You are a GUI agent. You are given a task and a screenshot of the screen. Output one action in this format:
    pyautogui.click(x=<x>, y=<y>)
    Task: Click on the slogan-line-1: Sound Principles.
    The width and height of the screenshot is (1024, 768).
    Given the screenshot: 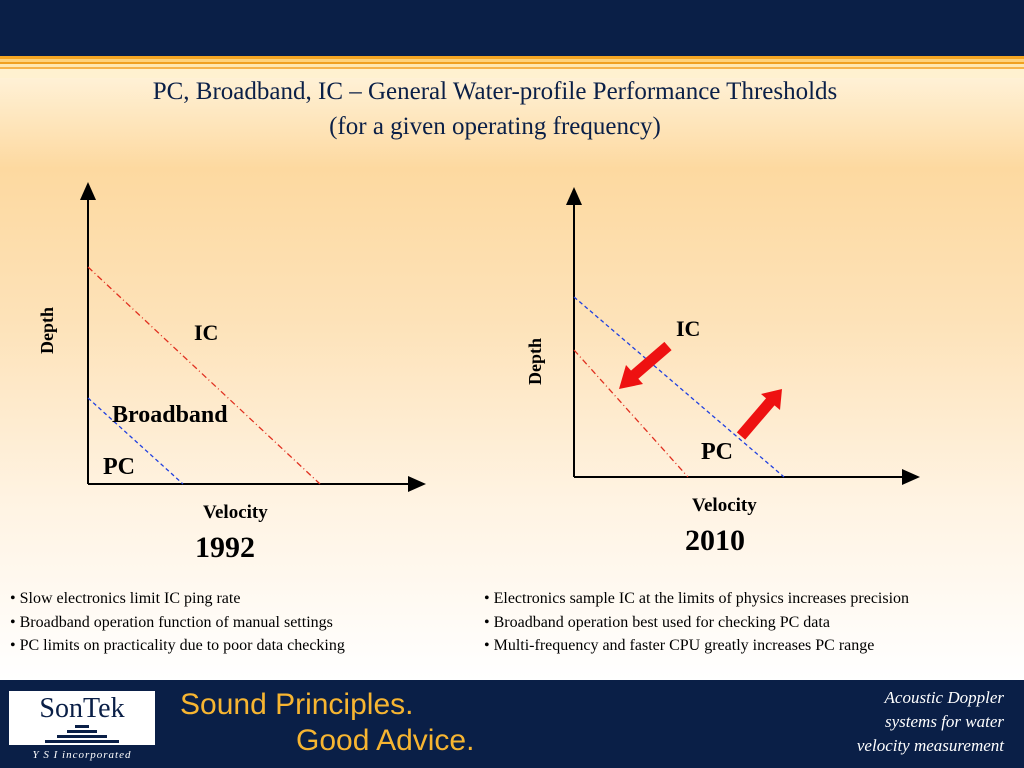 What is the action you would take?
    pyautogui.click(x=297, y=704)
    